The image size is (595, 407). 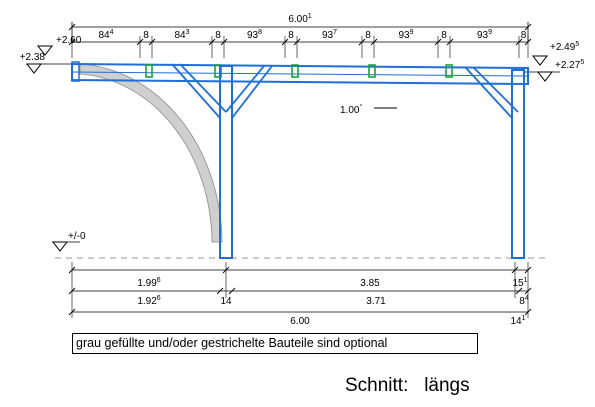 I want to click on bottom-row2-label-value: 3.71, so click(x=376, y=301).